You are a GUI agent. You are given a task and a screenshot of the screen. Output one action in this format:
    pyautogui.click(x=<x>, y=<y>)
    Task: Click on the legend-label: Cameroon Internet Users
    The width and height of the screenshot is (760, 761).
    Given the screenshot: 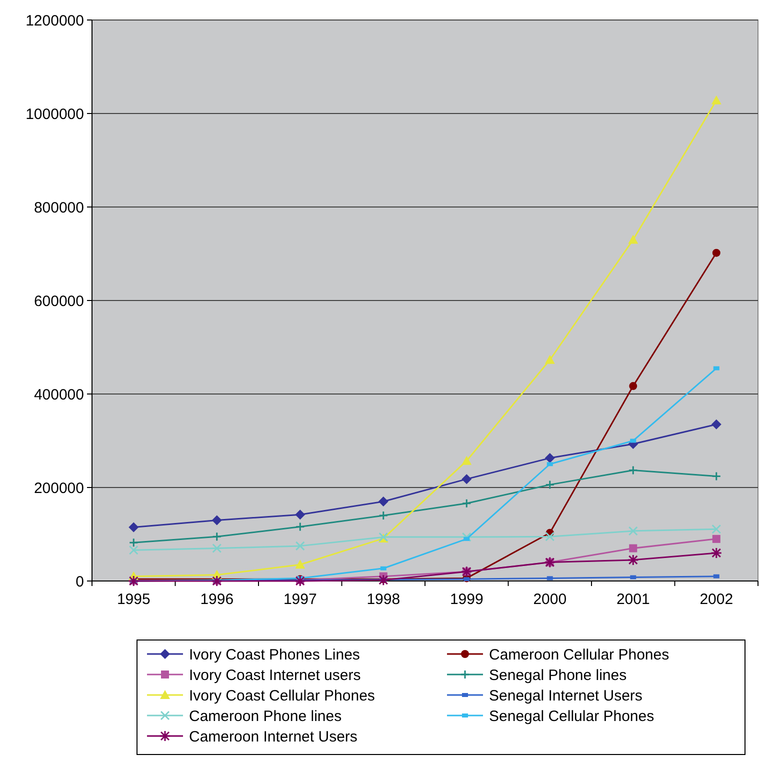 What is the action you would take?
    pyautogui.click(x=273, y=737)
    